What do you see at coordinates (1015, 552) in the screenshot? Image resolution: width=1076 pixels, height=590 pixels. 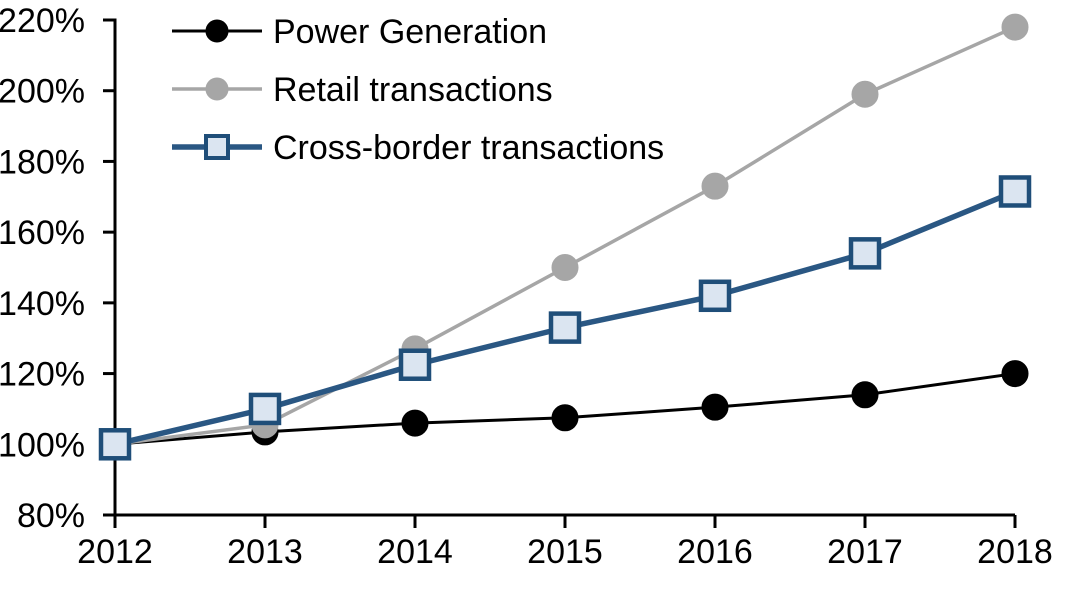 I see `x-tick-label: 2018` at bounding box center [1015, 552].